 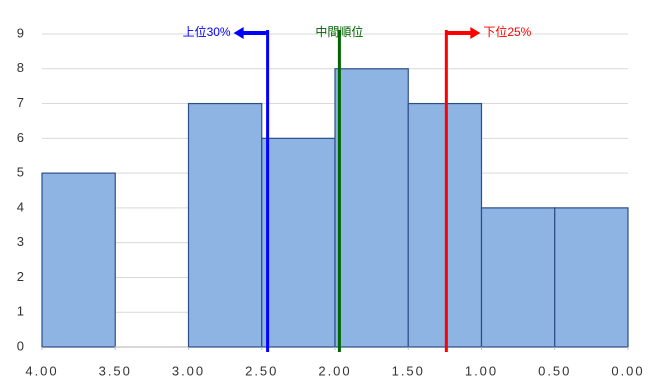 What do you see at coordinates (627, 370) in the screenshot?
I see `x-tick-label: 0.00` at bounding box center [627, 370].